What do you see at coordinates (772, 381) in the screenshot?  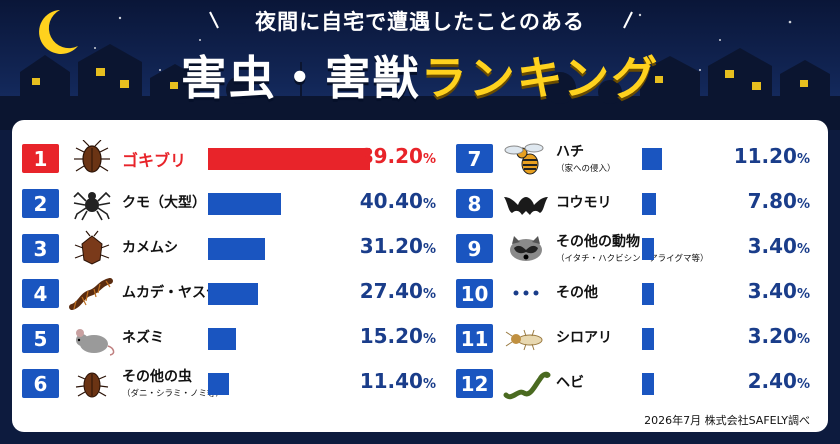 I see `value-number: 2.40` at bounding box center [772, 381].